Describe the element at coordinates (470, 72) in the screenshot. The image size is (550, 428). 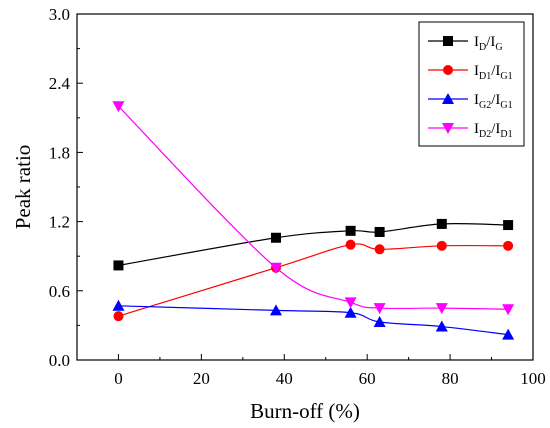
I see `legend-entry: ID1/IG1` at that location.